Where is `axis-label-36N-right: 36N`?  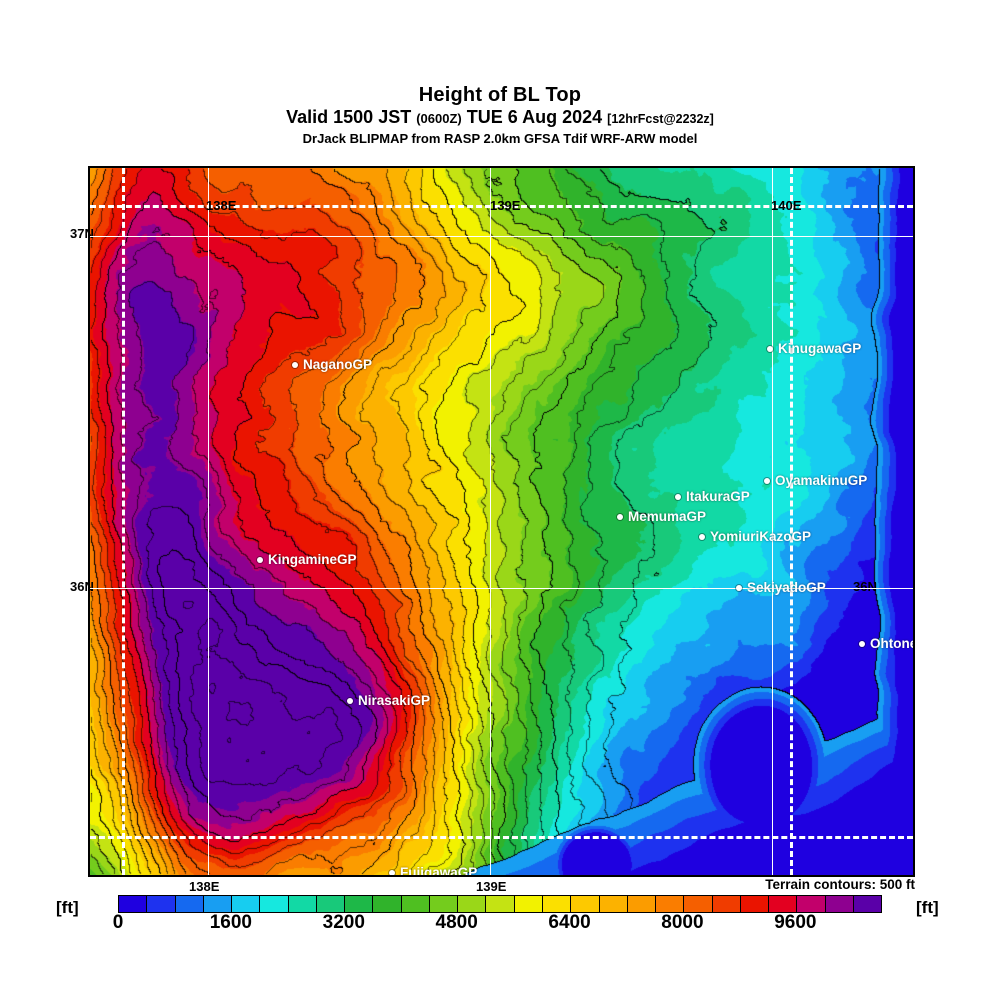
axis-label-36N-right: 36N is located at coordinates (865, 586).